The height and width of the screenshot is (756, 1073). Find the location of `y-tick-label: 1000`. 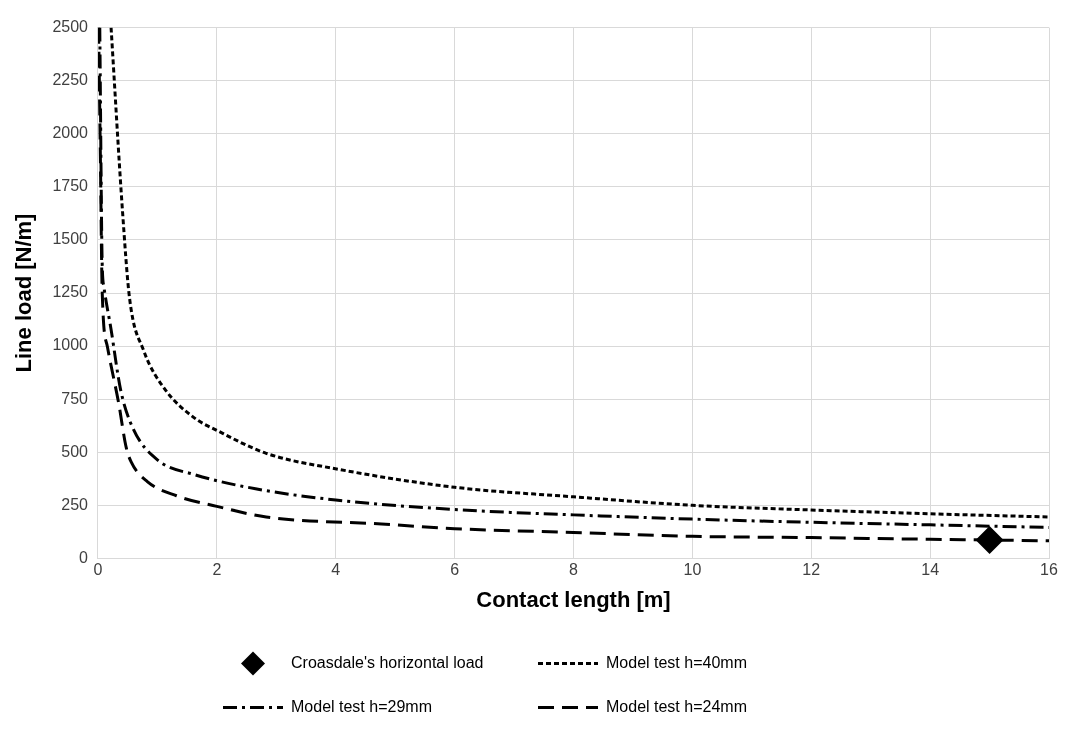

y-tick-label: 1000 is located at coordinates (70, 345).